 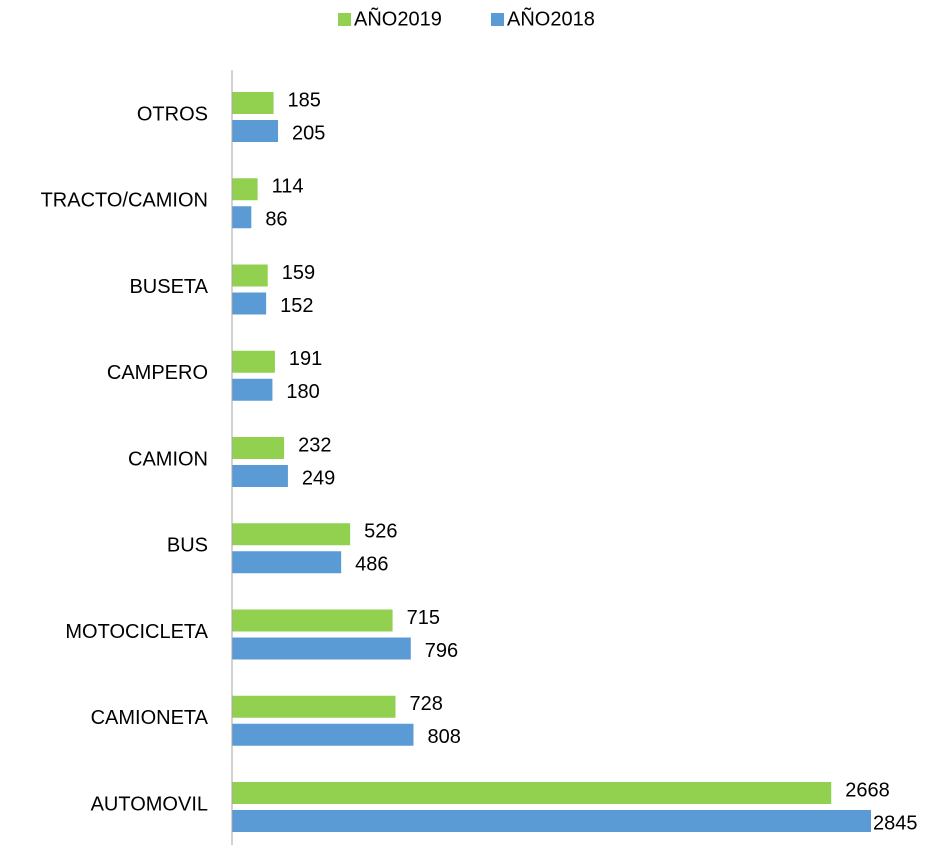 I want to click on data-label: 191, so click(x=305, y=359).